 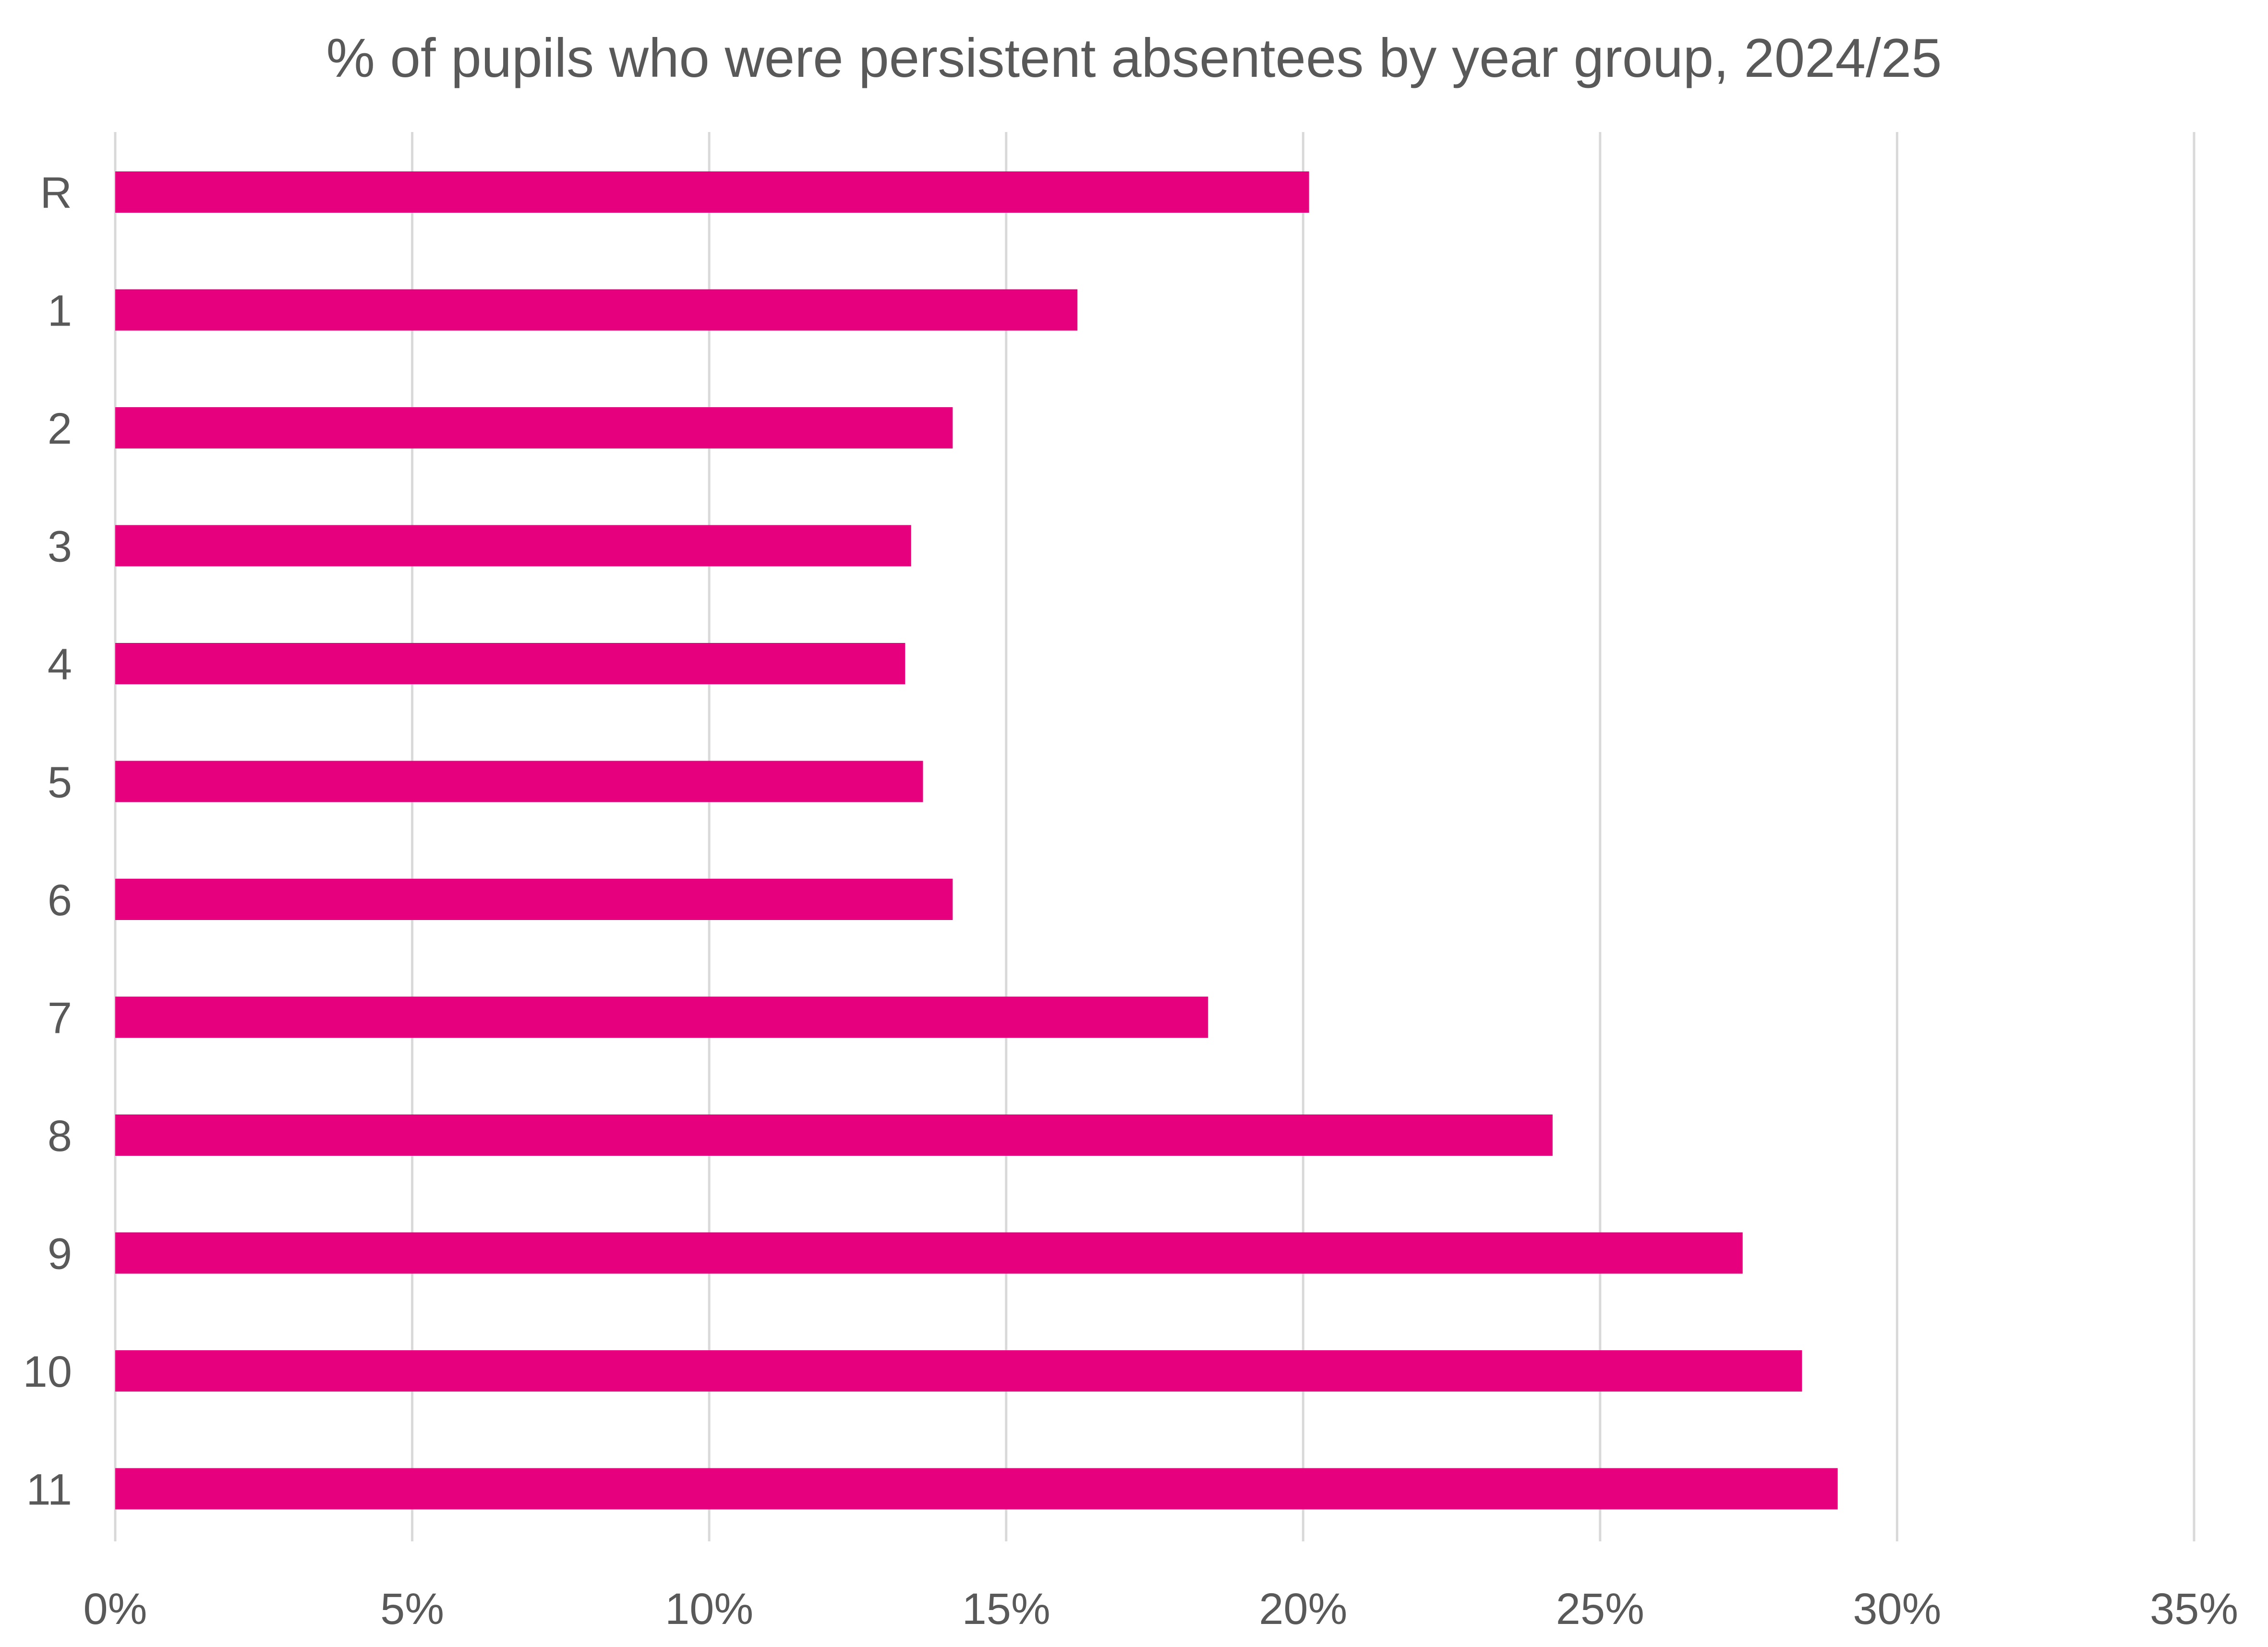 I want to click on y-tick-label: 8, so click(x=60, y=1137).